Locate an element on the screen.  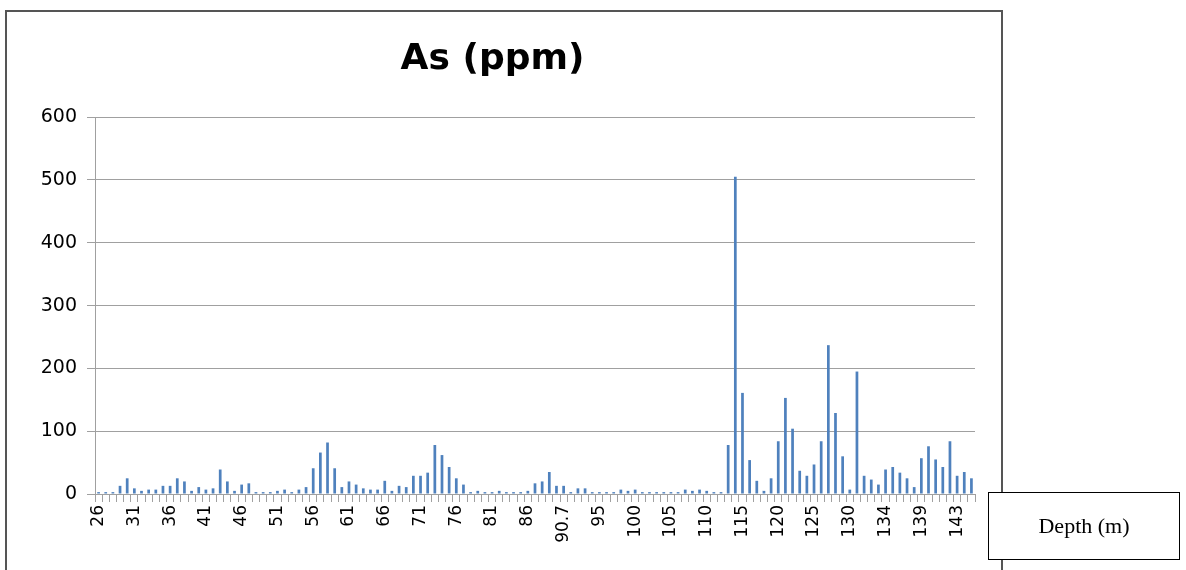
x-tick-label: 51 is located at coordinates (275, 516).